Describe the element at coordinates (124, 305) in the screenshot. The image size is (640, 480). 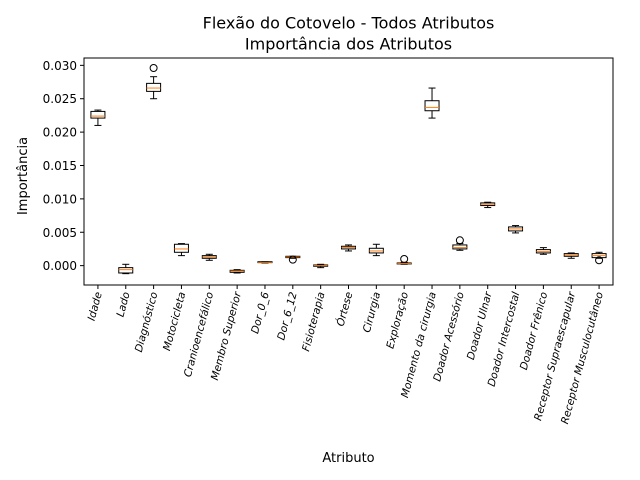
I see `x-tick-label: Lado` at that location.